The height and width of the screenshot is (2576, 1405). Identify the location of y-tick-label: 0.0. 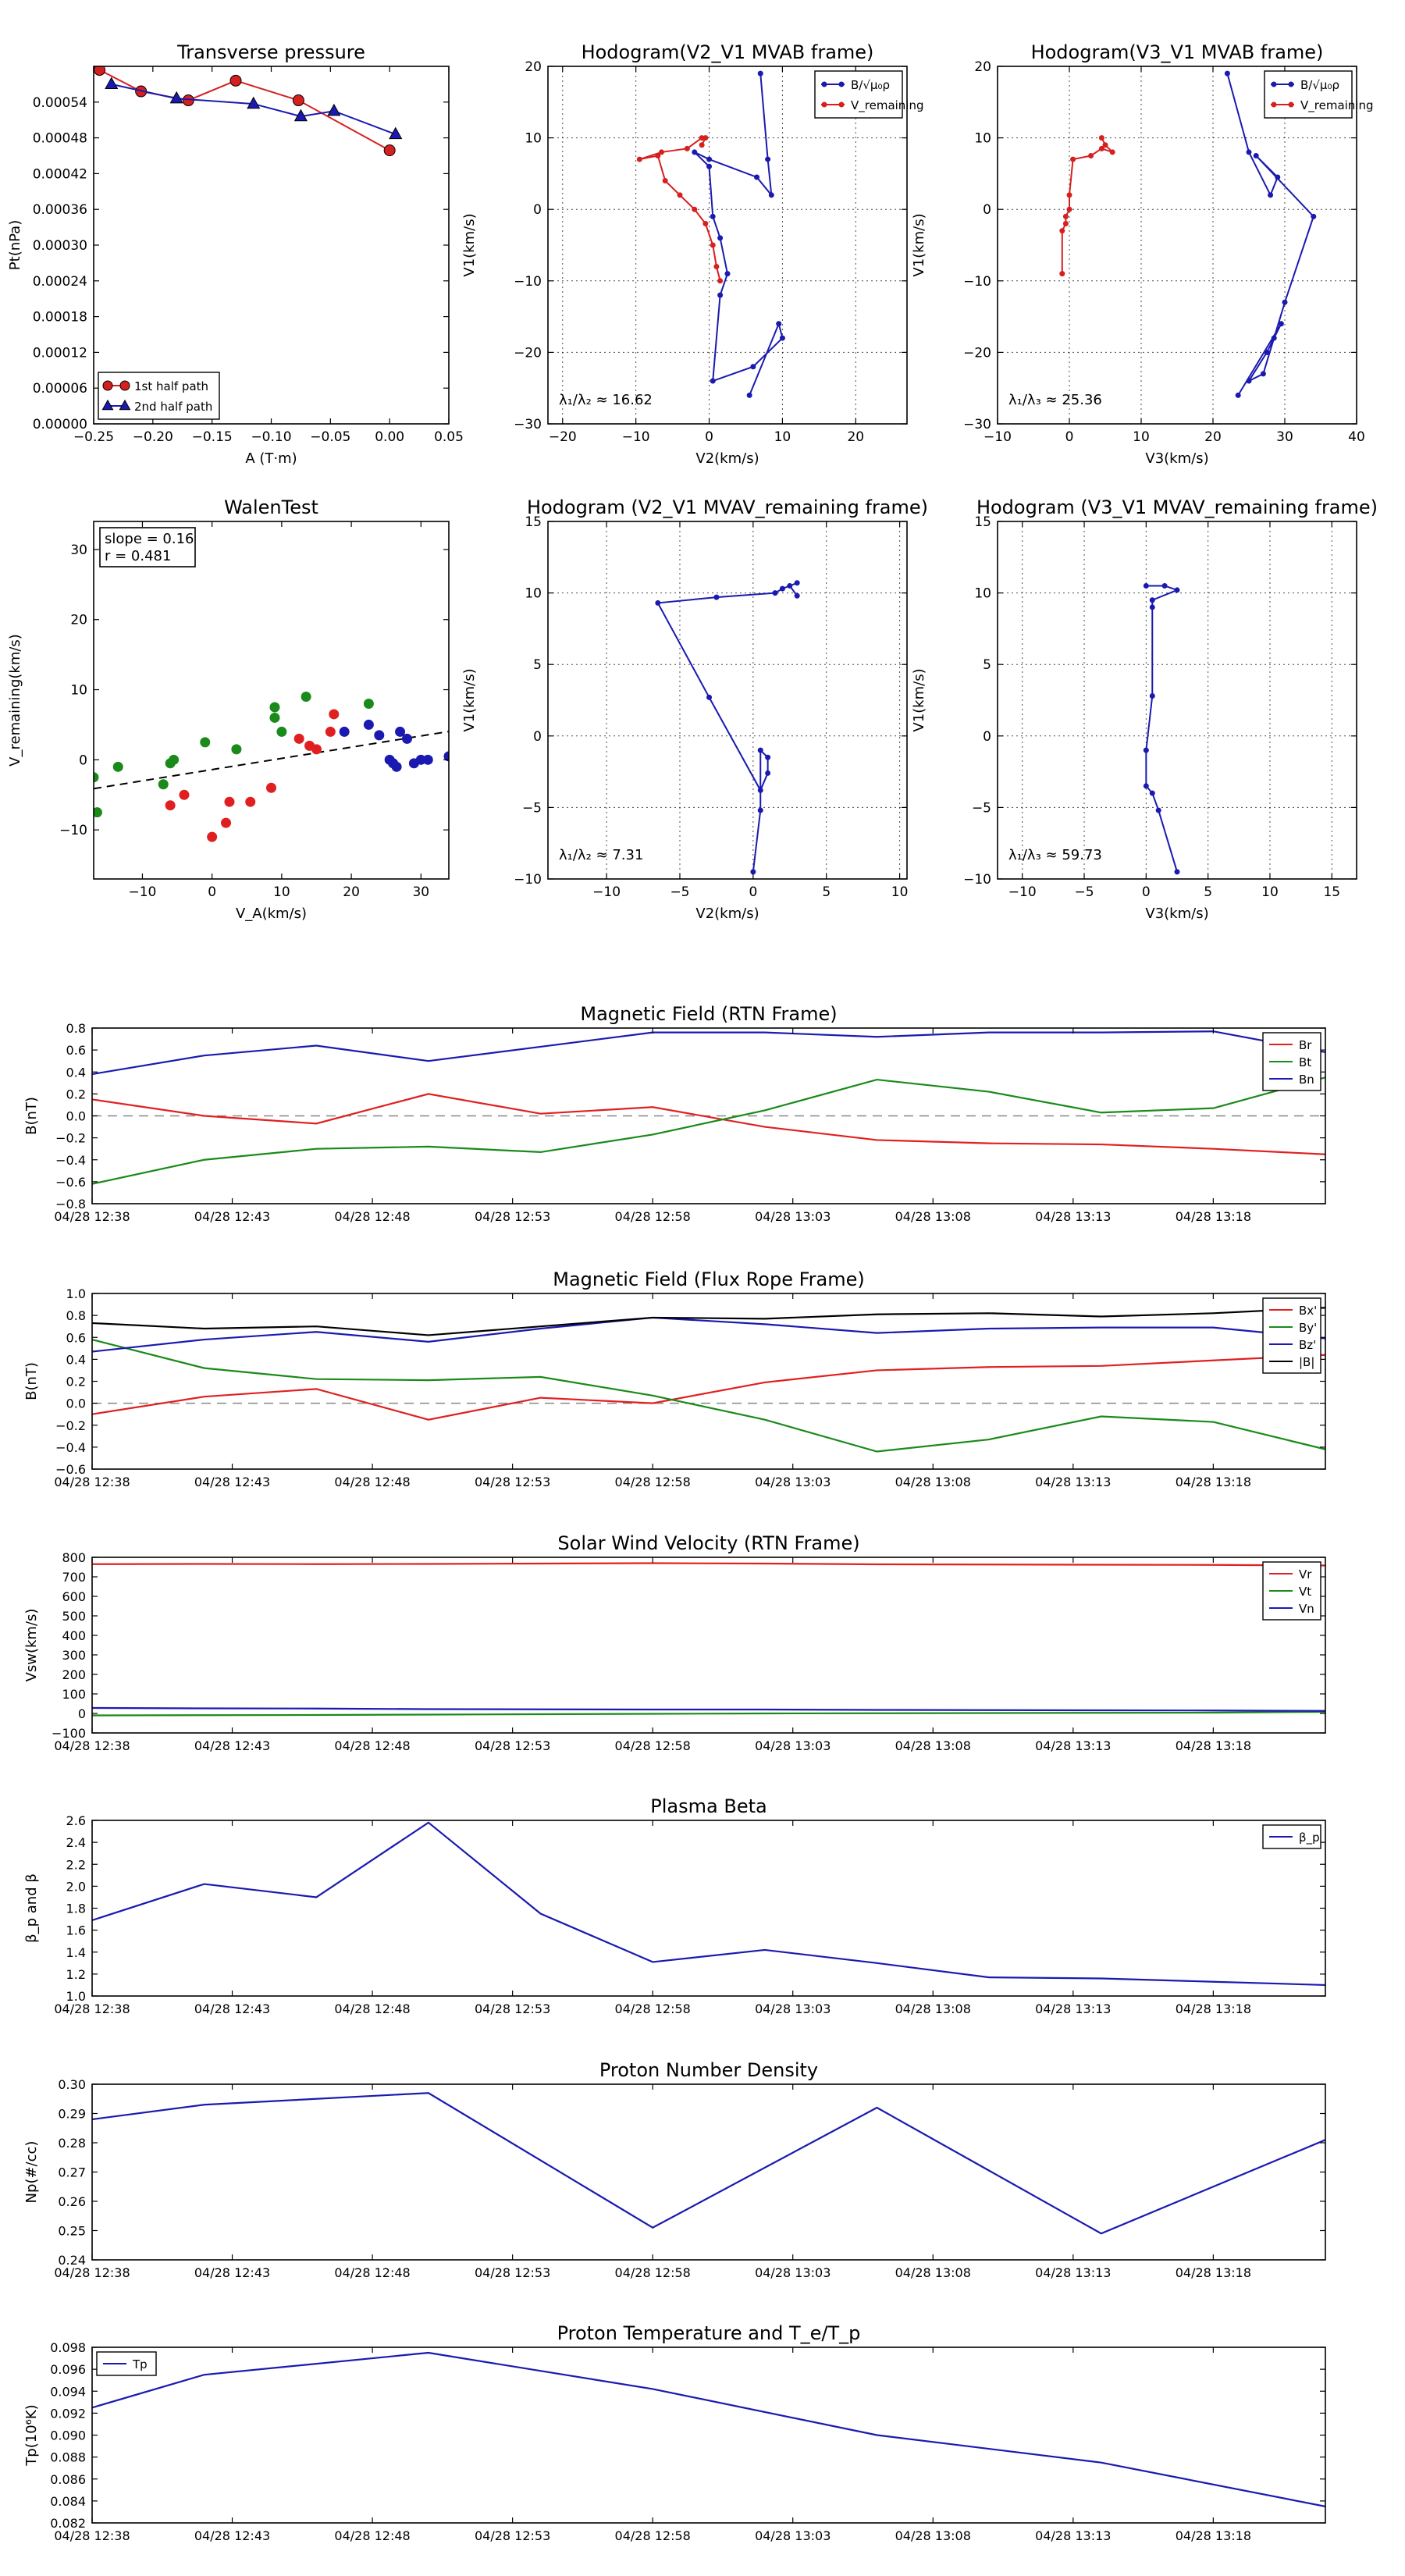
(76, 1116).